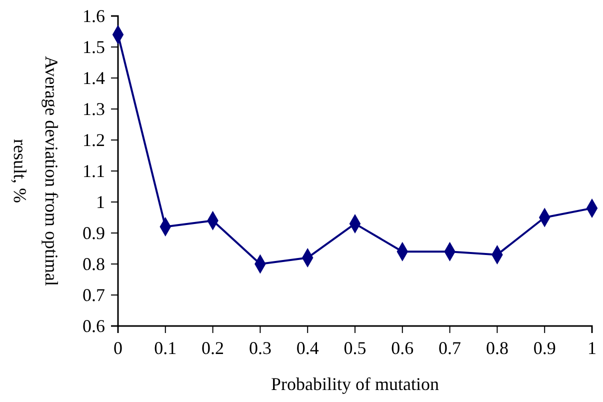 This screenshot has width=603, height=402. Describe the element at coordinates (544, 348) in the screenshot. I see `x-tick-label: 0.9` at that location.